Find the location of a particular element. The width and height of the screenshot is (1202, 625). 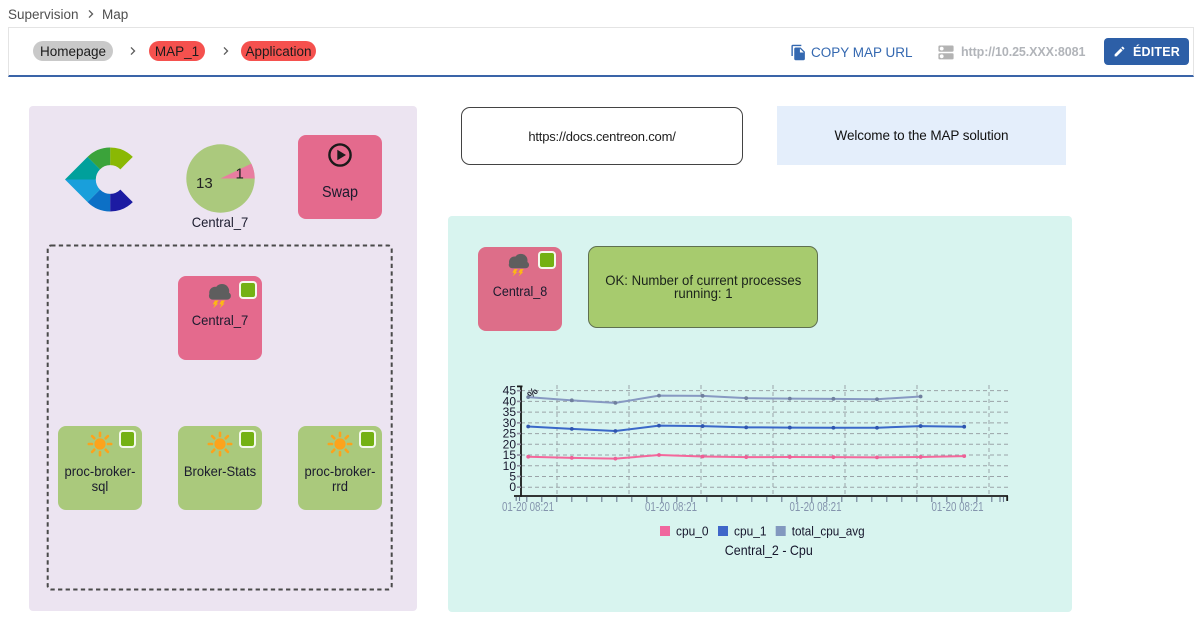

svg-text: 13 is located at coordinates (204, 183).